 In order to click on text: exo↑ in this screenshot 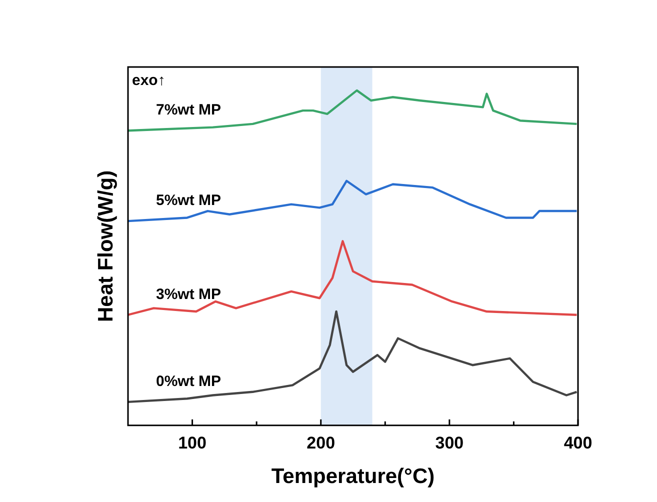, I will do `click(149, 80)`.